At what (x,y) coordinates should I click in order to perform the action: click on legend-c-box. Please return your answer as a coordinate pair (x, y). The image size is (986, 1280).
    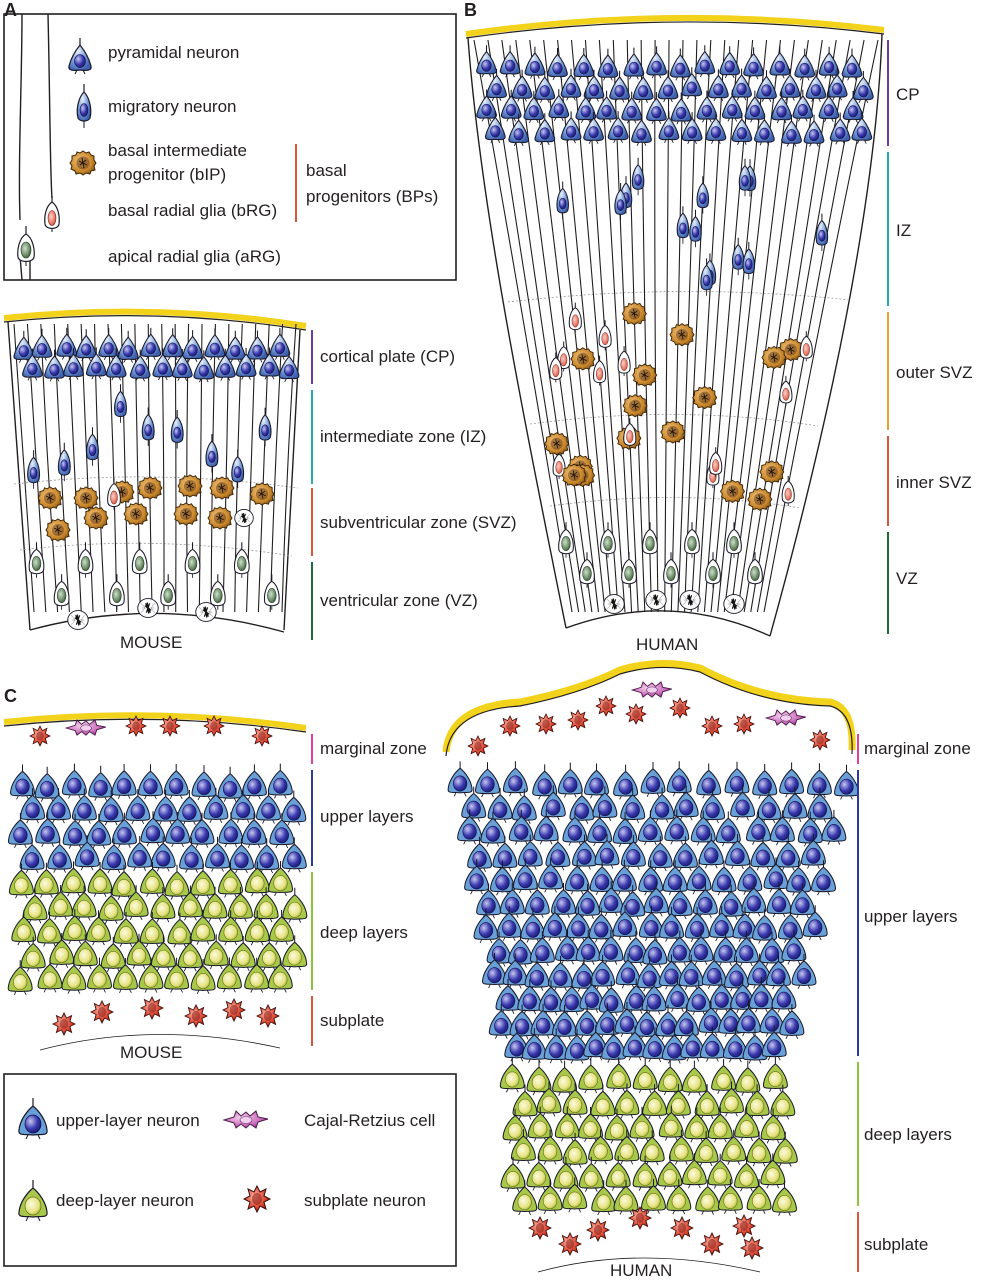
    Looking at the image, I should click on (230, 1170).